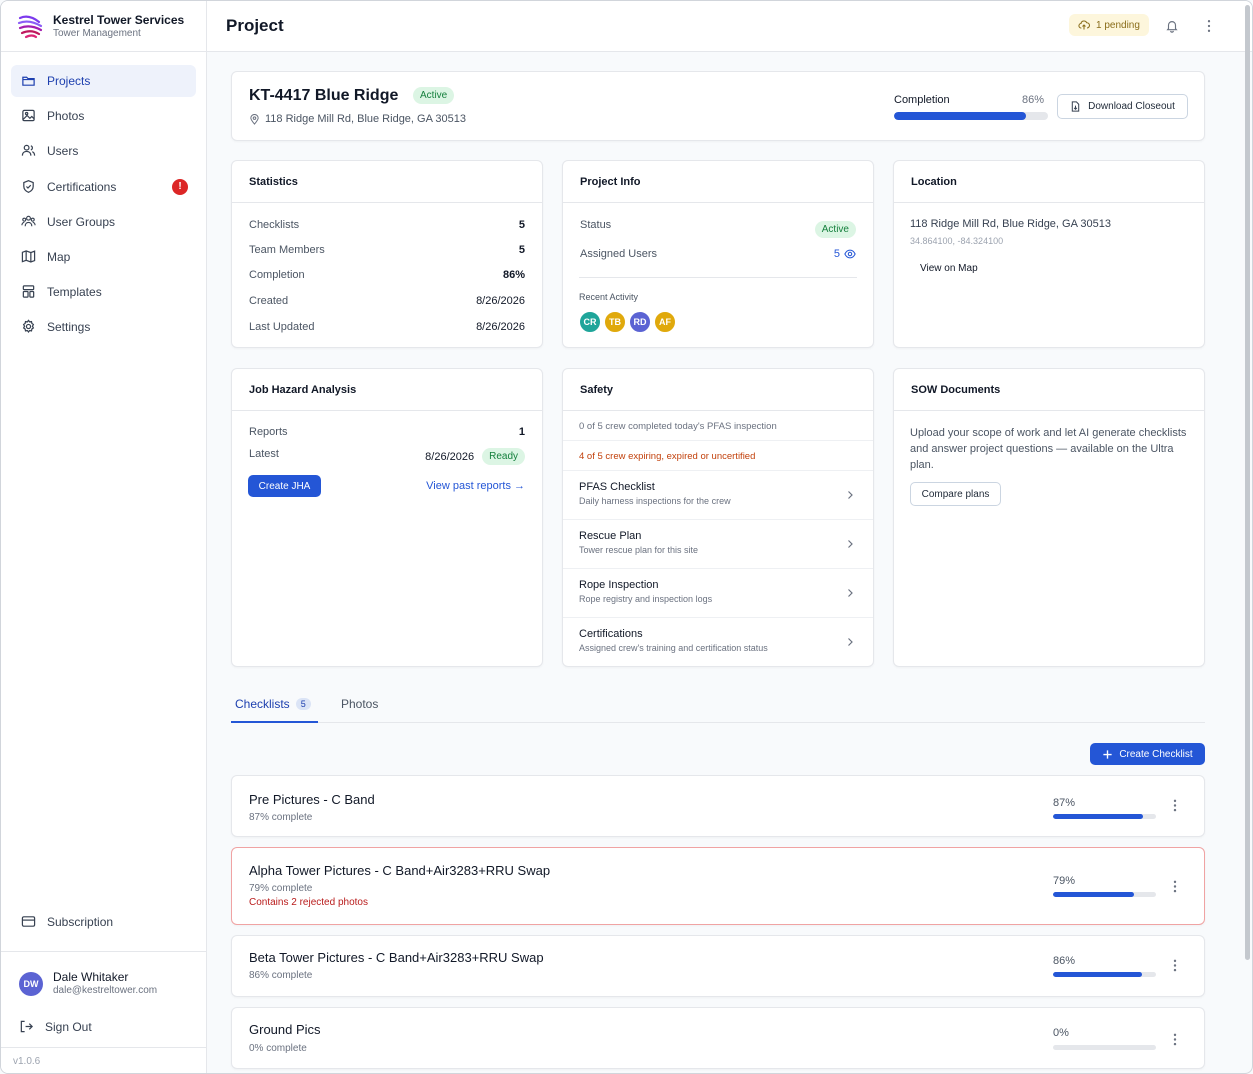 The image size is (1253, 1074). What do you see at coordinates (180, 186) in the screenshot?
I see `certifications-alert-badge: !` at bounding box center [180, 186].